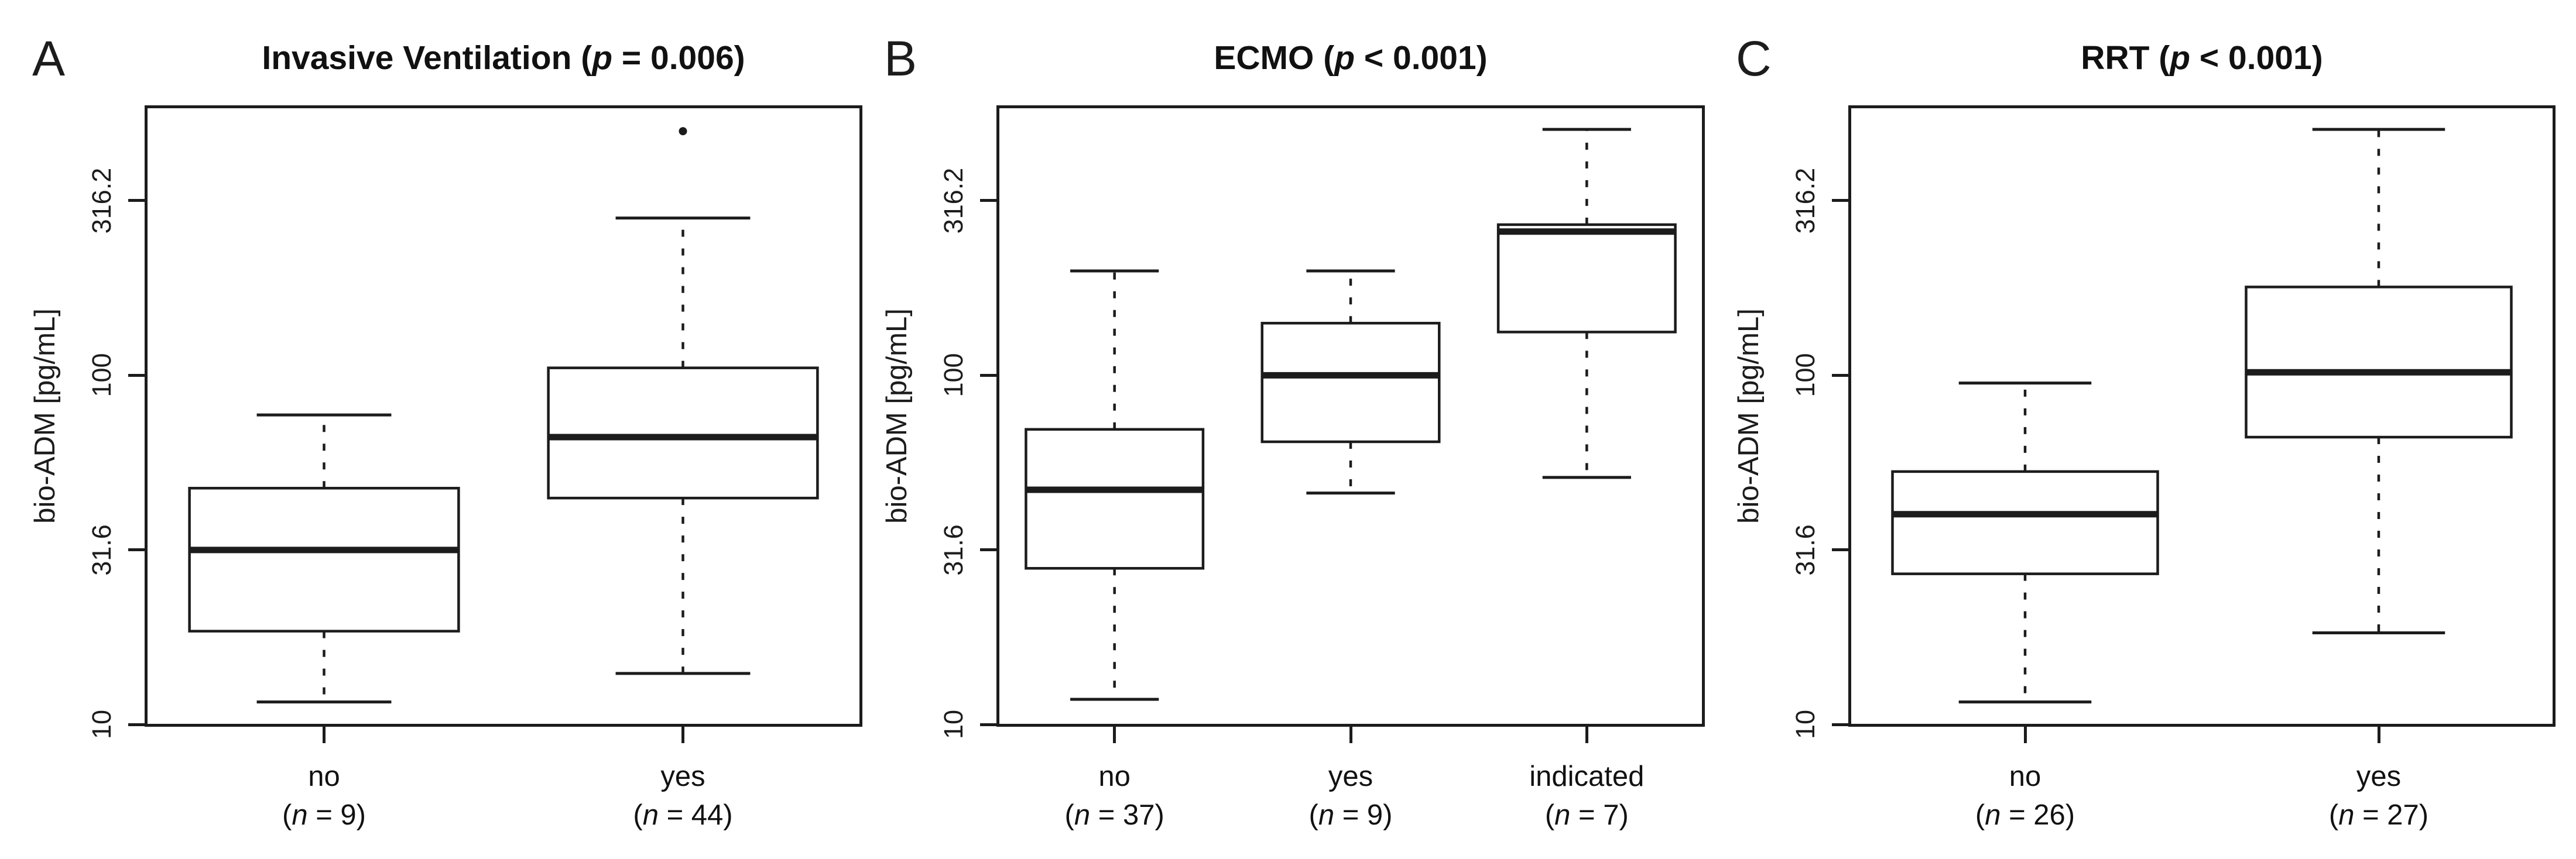  I want to click on category-name: indicated, so click(1587, 776).